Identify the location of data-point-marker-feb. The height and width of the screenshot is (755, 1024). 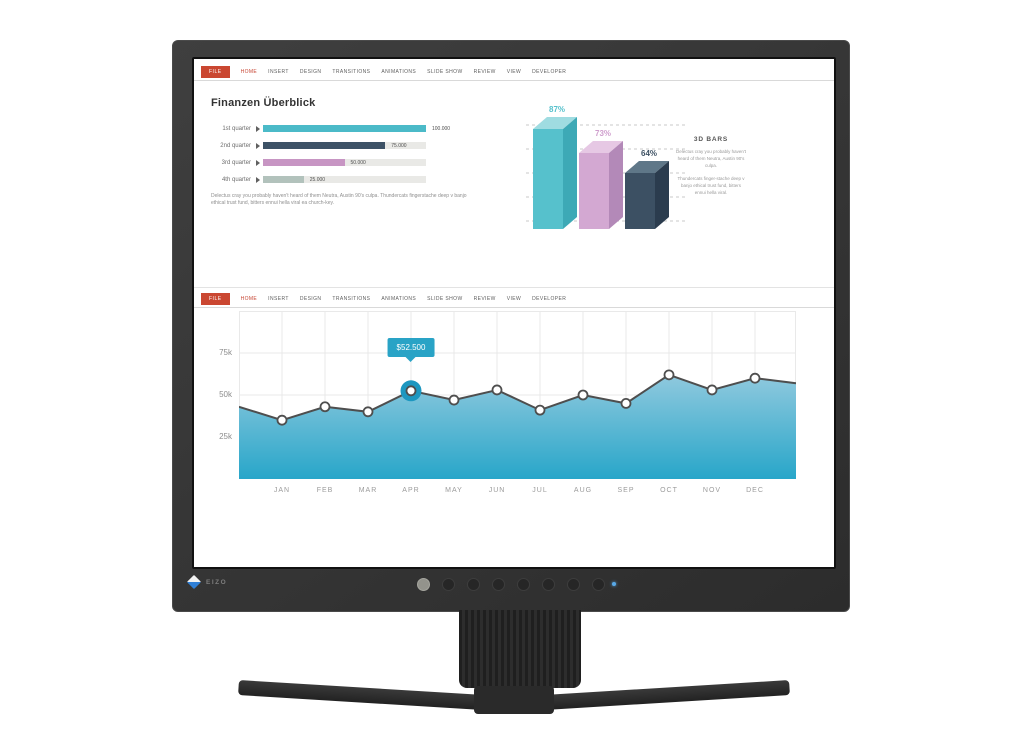
(325, 407).